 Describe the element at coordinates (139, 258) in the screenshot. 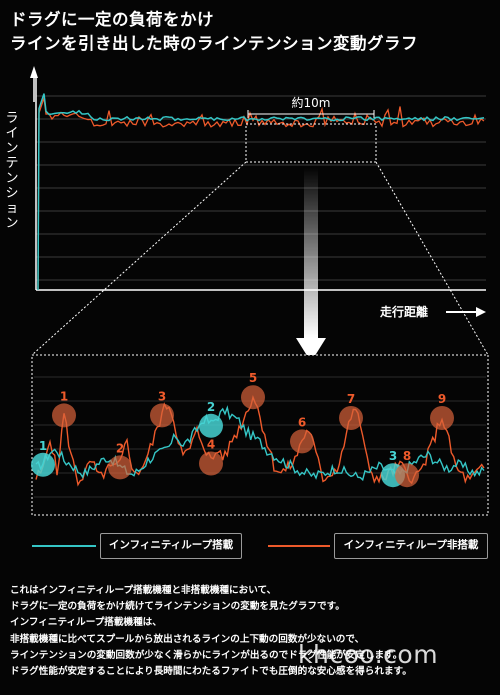

I see `connector-left` at that location.